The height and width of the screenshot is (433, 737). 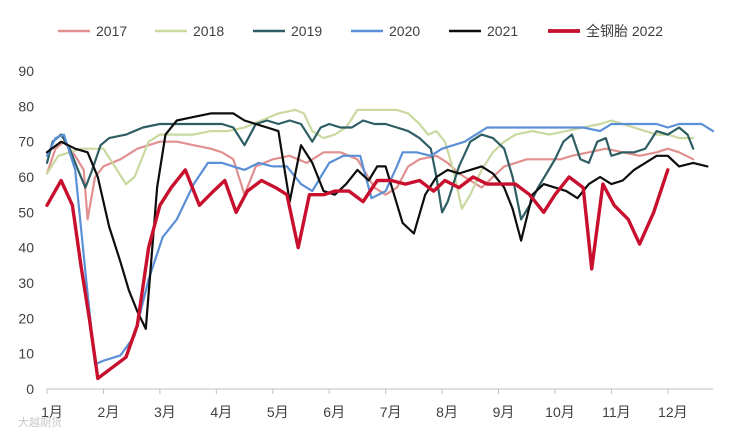 I want to click on x-tick-label: 1月, so click(x=52, y=412).